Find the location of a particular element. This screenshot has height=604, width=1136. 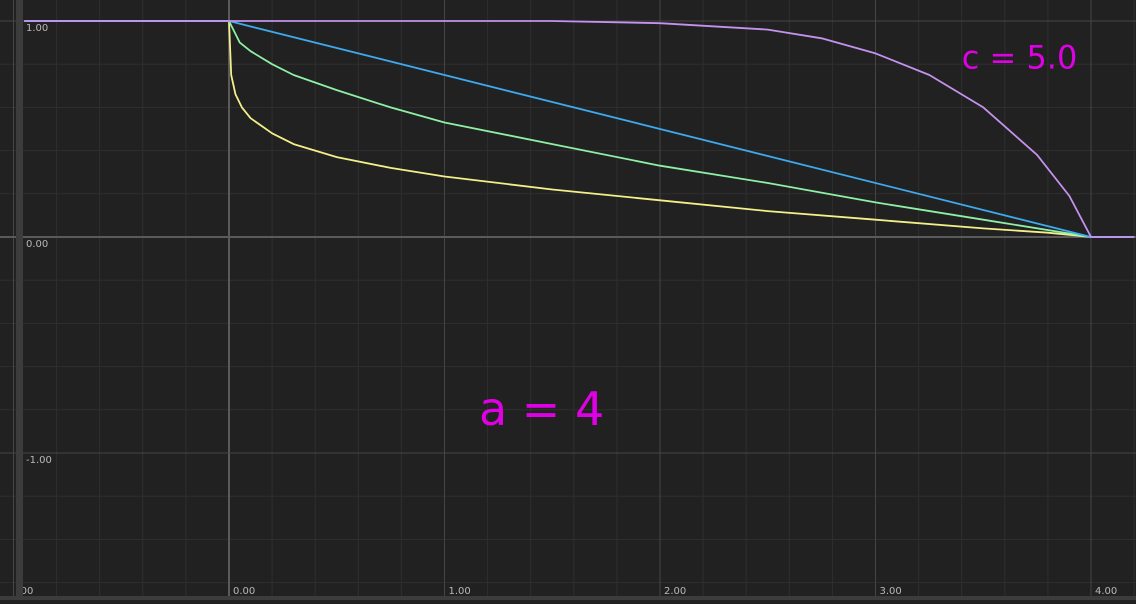

x-tick-label: 0.00 is located at coordinates (244, 591).